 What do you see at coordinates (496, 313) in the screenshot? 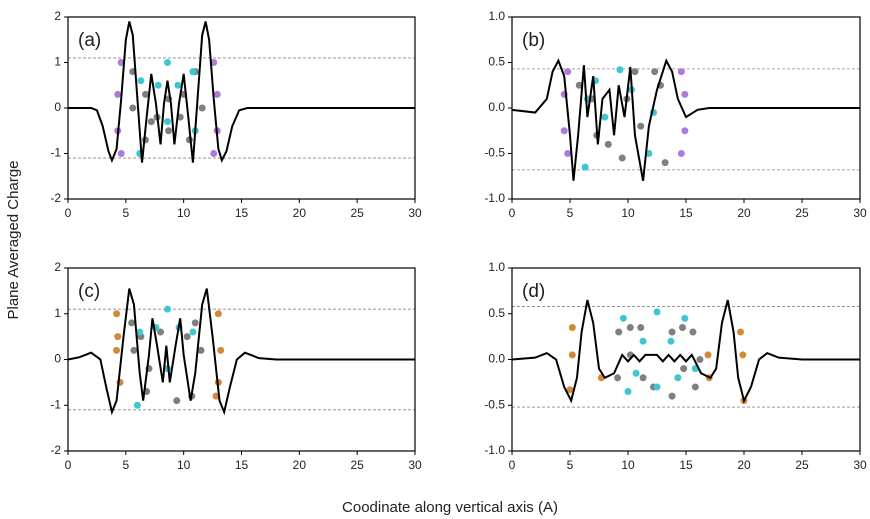
I see `y-tick-label: 0.5` at bounding box center [496, 313].